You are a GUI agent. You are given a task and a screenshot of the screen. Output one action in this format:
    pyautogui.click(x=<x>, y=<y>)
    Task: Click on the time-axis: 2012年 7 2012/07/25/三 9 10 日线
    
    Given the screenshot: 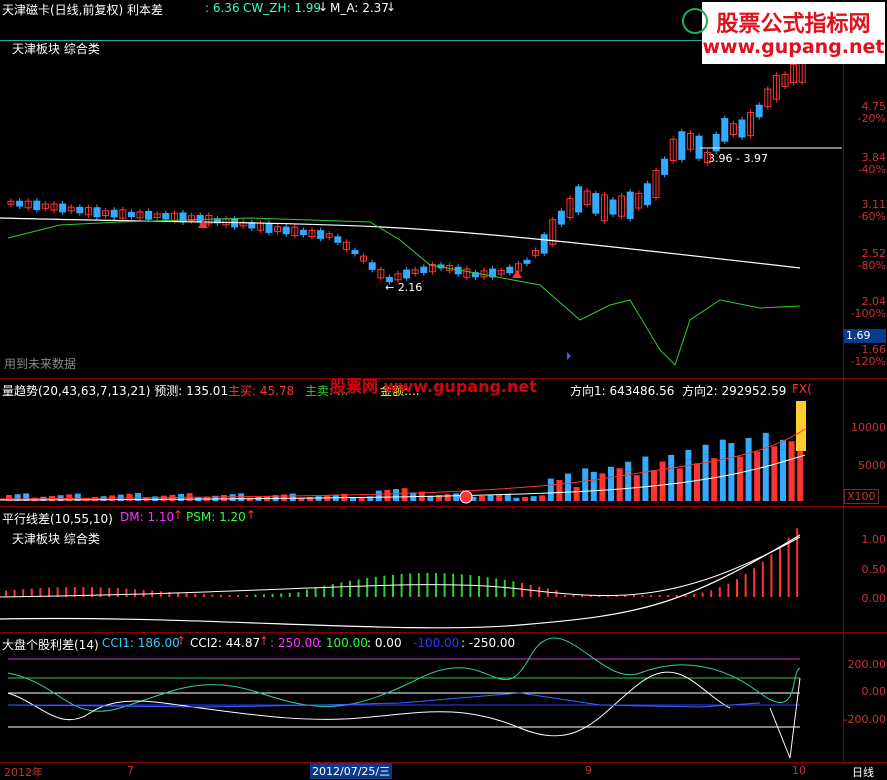 What is the action you would take?
    pyautogui.click(x=443, y=770)
    